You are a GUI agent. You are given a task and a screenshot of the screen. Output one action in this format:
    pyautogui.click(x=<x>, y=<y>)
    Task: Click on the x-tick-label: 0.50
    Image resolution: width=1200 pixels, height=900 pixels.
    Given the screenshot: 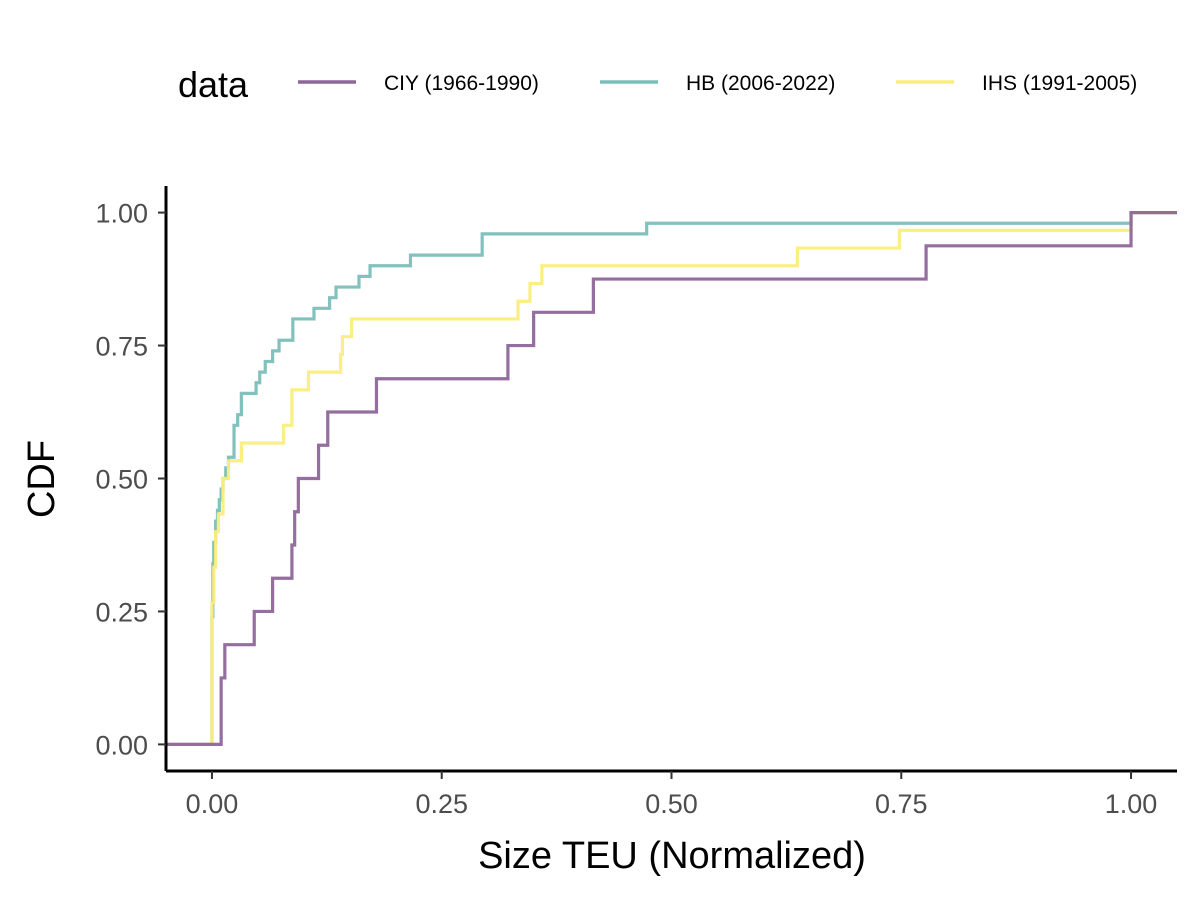 What is the action you would take?
    pyautogui.click(x=671, y=804)
    